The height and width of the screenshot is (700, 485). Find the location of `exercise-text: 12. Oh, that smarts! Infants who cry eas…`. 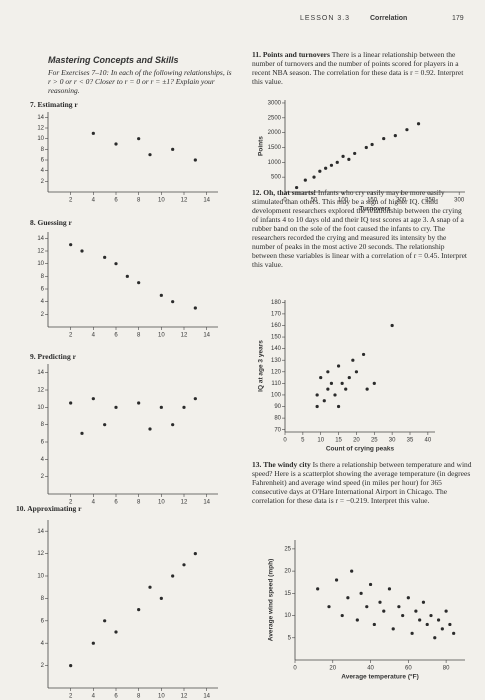

exercise-text: 12. Oh, that smarts! Infants who cry eas… is located at coordinates (359, 228).